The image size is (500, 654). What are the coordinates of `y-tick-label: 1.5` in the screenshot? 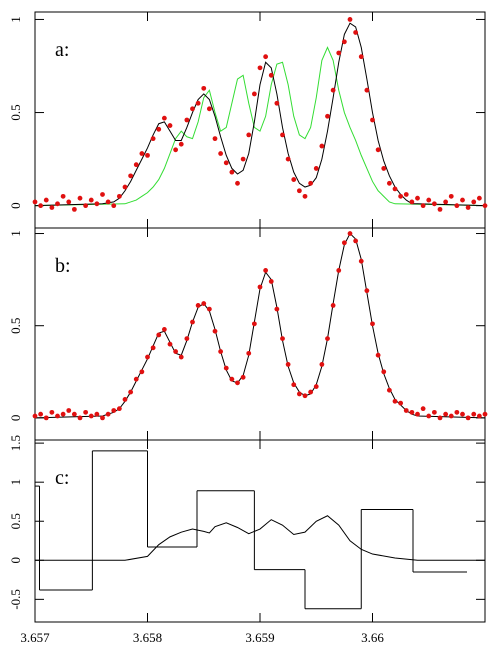 It's located at (15, 443).